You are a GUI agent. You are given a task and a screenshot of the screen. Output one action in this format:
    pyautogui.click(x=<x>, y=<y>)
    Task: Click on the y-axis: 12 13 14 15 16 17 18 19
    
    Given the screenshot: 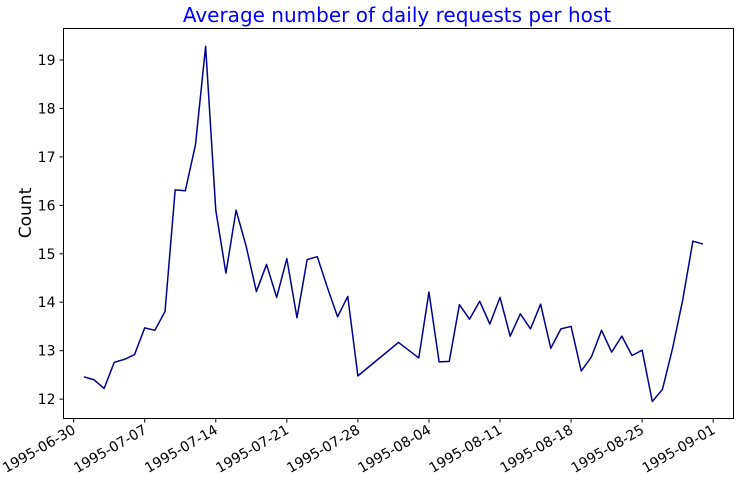 What is the action you would take?
    pyautogui.click(x=51, y=230)
    